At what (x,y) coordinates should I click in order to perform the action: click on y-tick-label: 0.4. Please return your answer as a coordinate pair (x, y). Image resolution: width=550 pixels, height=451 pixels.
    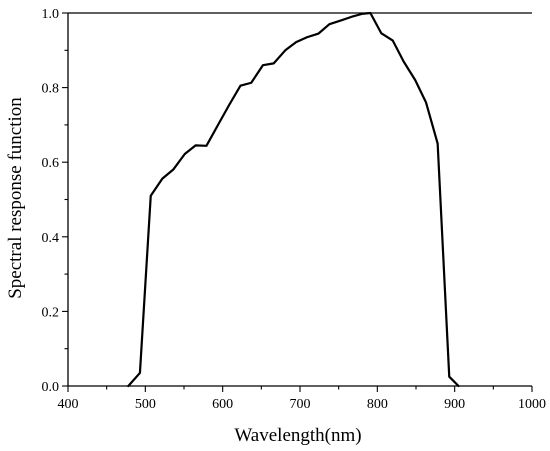
    Looking at the image, I should click on (51, 238).